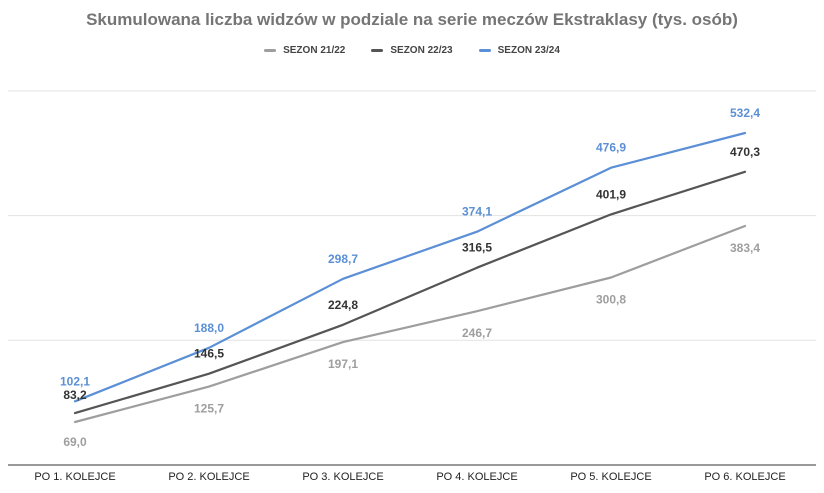  Describe the element at coordinates (745, 152) in the screenshot. I see `data-label-sezon-22-23-6: 470,3` at that location.